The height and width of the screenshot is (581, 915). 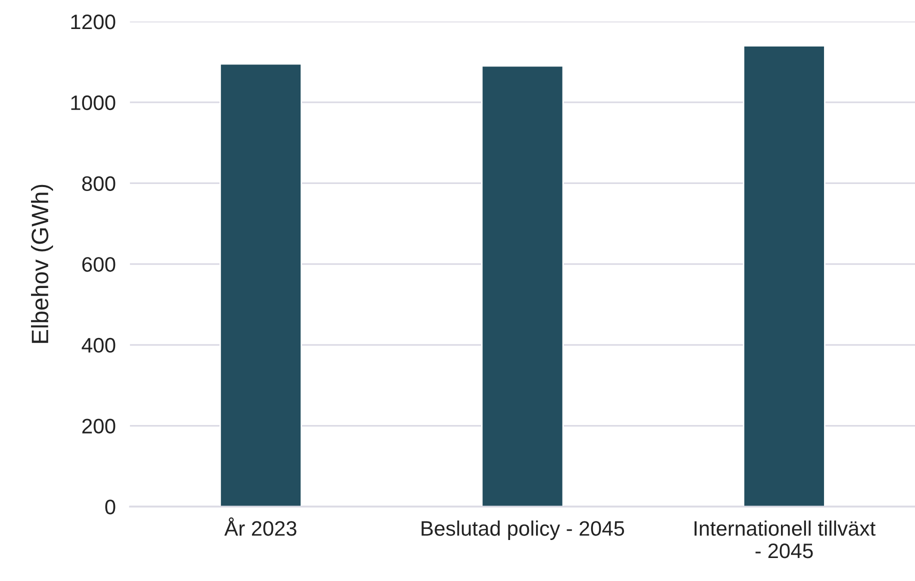 I want to click on y-tick-label: 600, so click(x=99, y=264).